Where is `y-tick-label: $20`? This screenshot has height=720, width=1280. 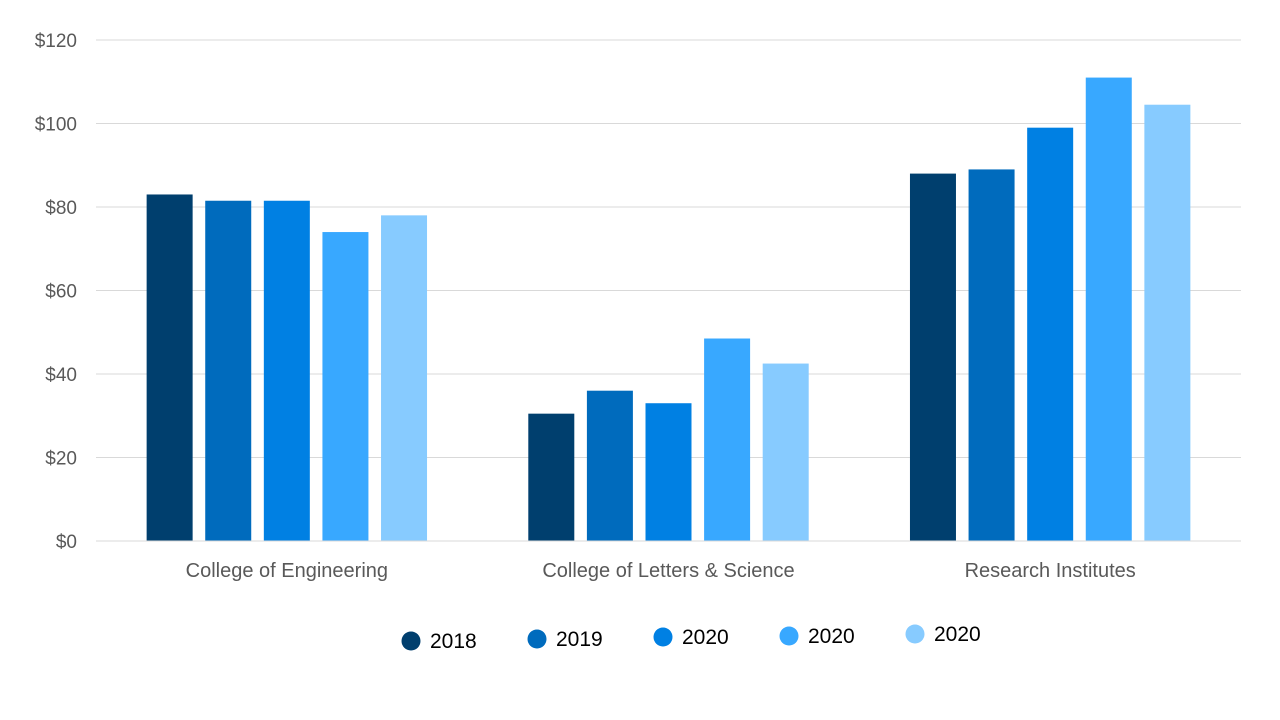 y-tick-label: $20 is located at coordinates (61, 459).